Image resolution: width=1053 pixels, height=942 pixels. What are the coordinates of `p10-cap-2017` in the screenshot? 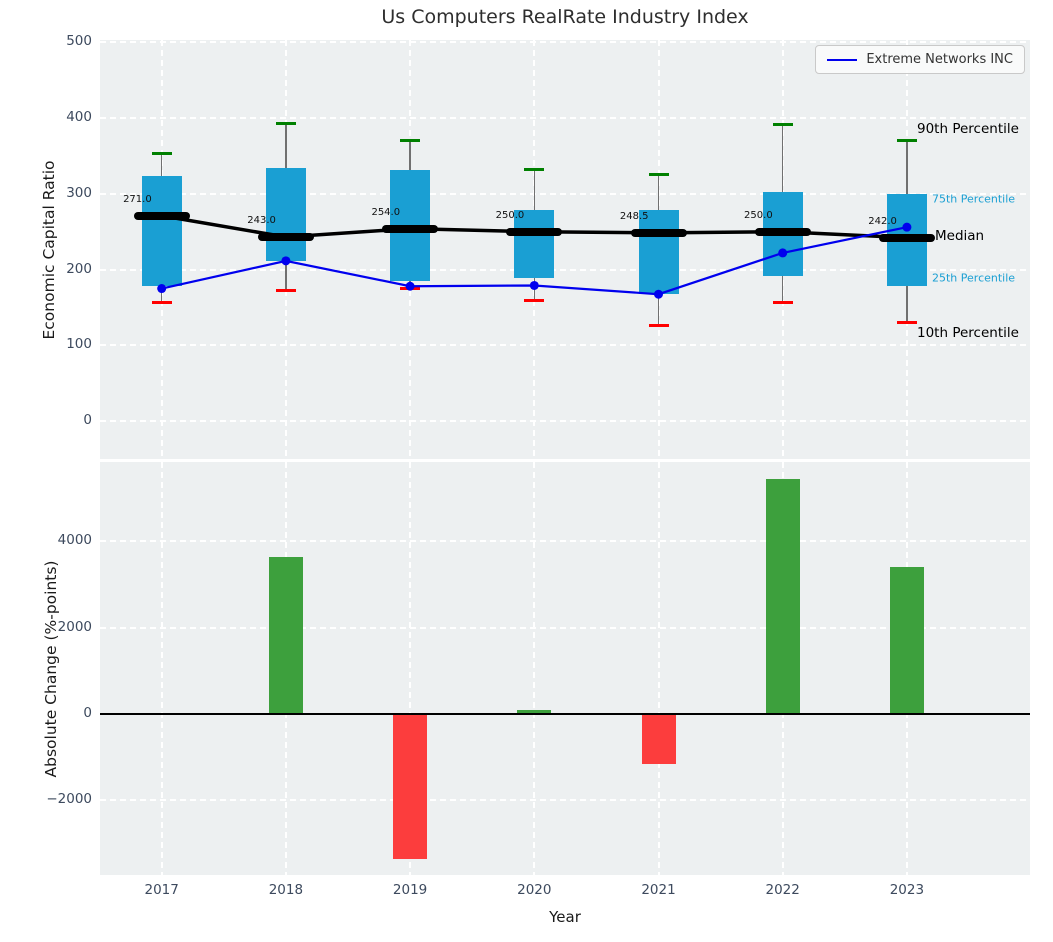 It's located at (161, 303).